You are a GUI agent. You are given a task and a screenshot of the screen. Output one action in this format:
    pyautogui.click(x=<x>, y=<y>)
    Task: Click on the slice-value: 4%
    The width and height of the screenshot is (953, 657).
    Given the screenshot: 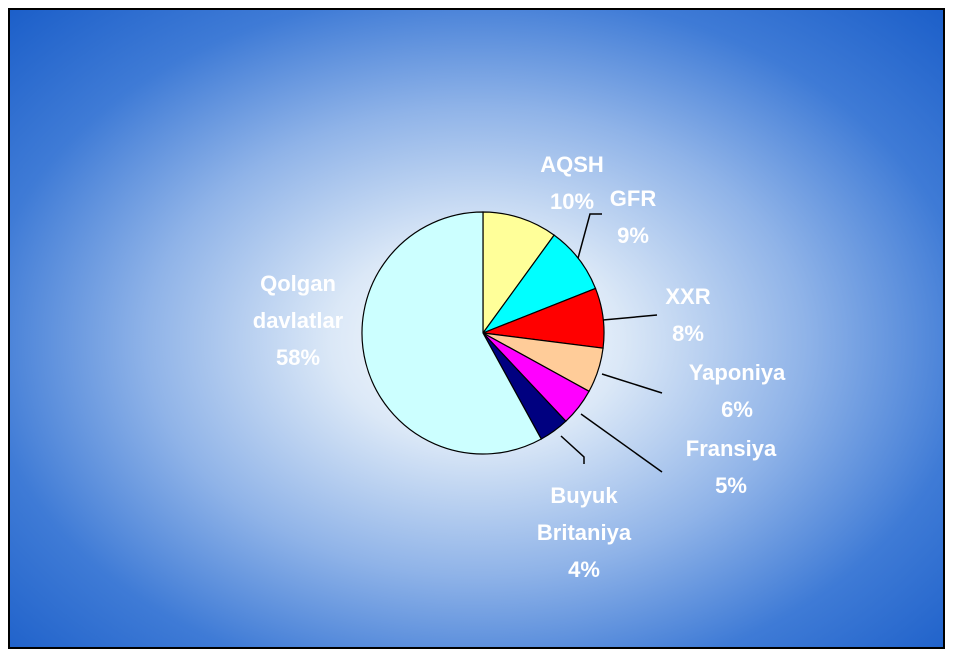 What is the action you would take?
    pyautogui.click(x=584, y=569)
    